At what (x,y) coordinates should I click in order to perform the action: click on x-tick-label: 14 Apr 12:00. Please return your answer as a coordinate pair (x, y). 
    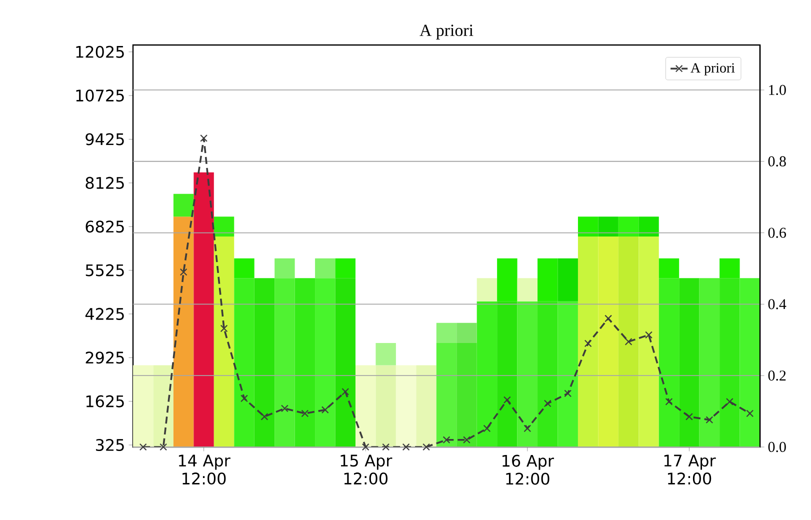
    Looking at the image, I should click on (204, 469).